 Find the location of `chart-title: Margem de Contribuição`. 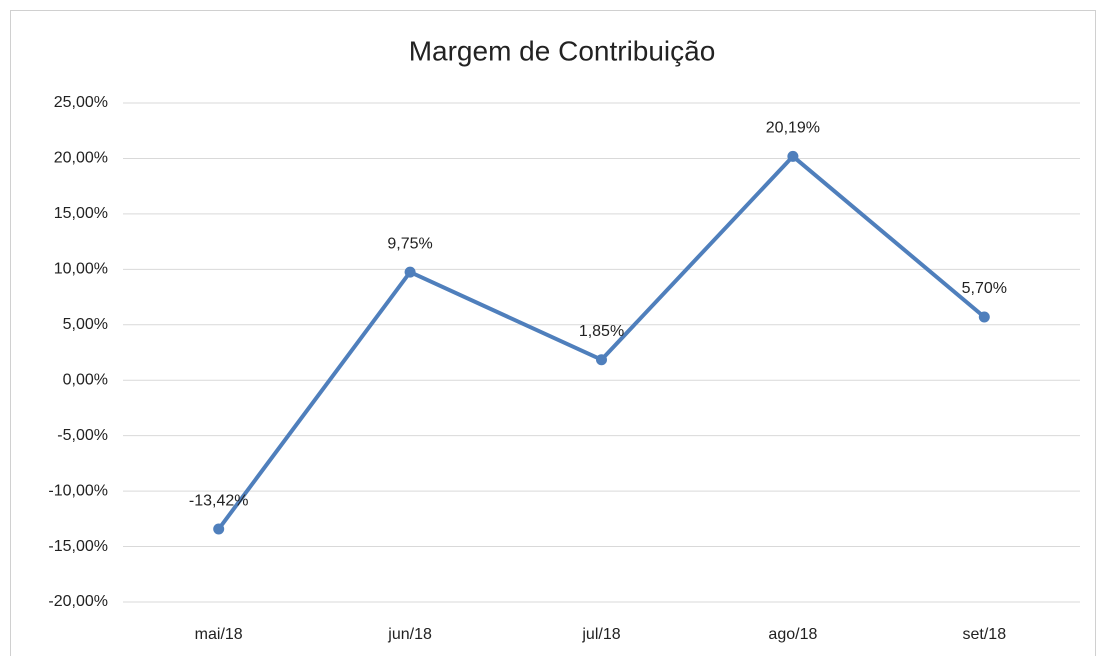

chart-title: Margem de Contribuição is located at coordinates (562, 50).